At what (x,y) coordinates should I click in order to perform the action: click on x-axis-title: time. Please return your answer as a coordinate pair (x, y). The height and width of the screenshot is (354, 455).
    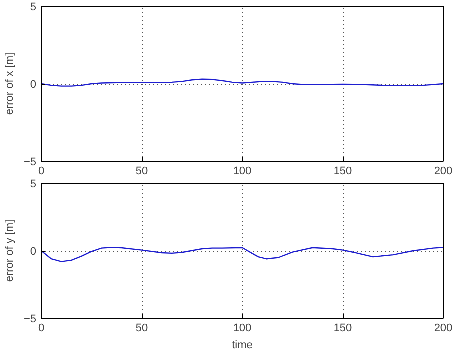
    Looking at the image, I should click on (242, 346).